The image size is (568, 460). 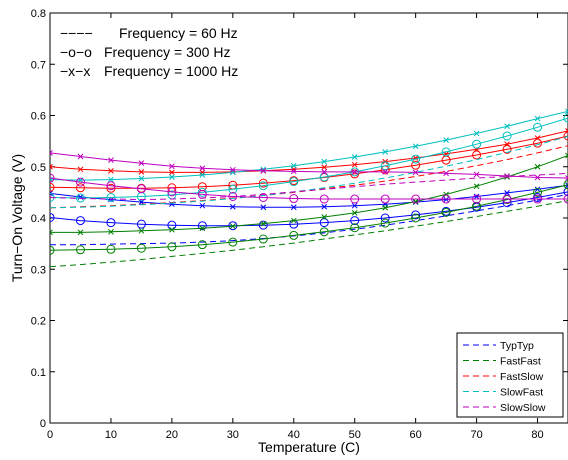 I want to click on x-tick-label: 10, so click(x=111, y=435).